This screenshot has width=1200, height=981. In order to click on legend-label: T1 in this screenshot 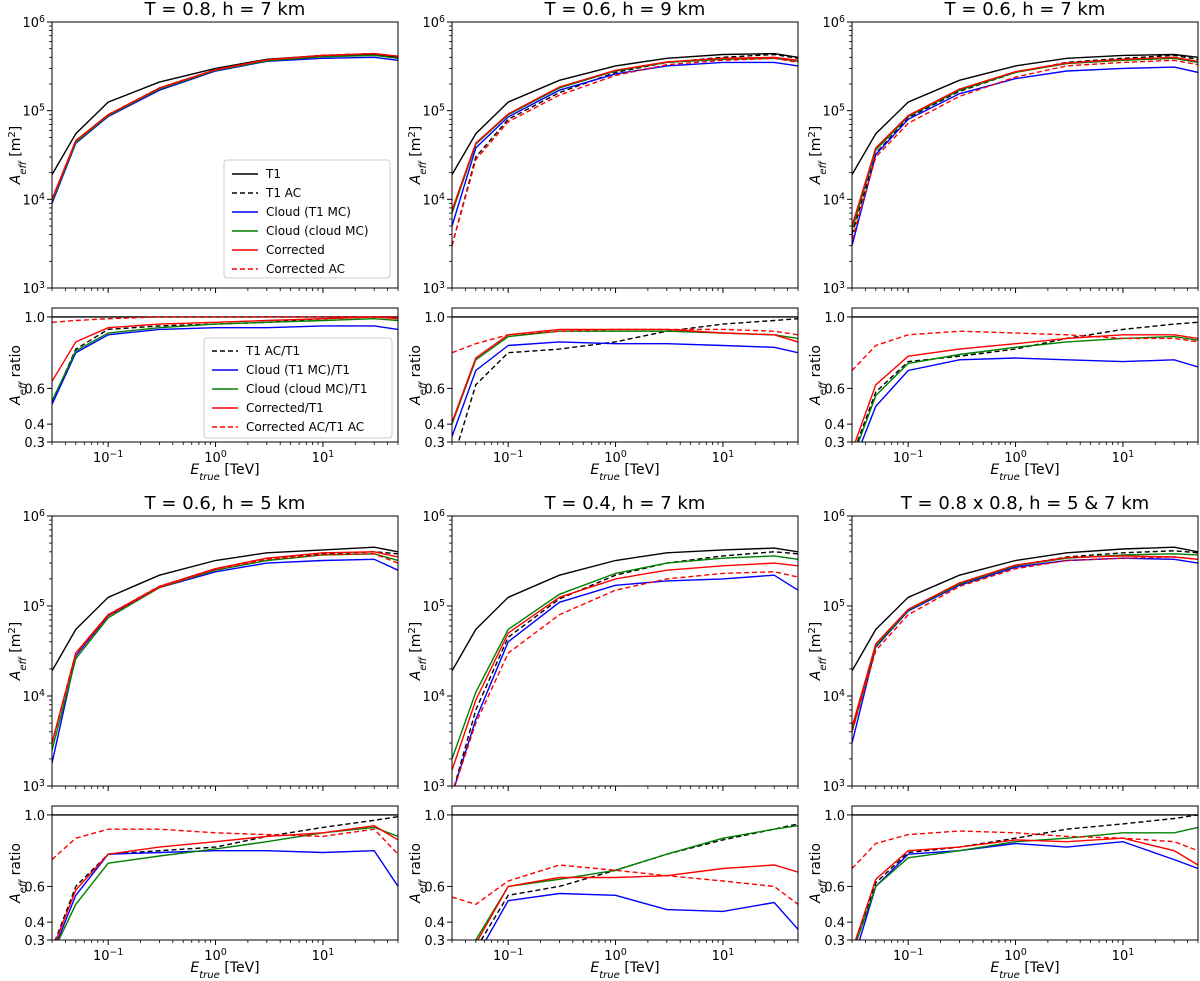, I will do `click(273, 174)`.